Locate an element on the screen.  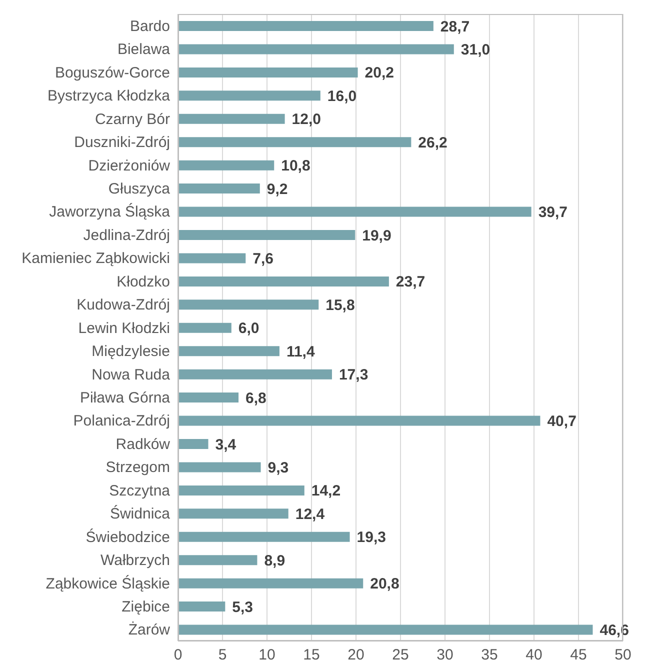
x-tick-label: 40 is located at coordinates (534, 655).